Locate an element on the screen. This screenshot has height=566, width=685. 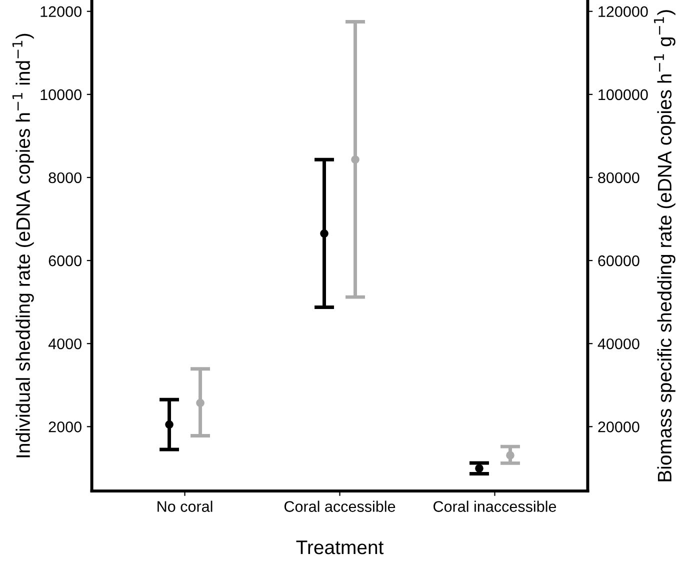
x-tick-label: Coral accessible is located at coordinates (340, 506).